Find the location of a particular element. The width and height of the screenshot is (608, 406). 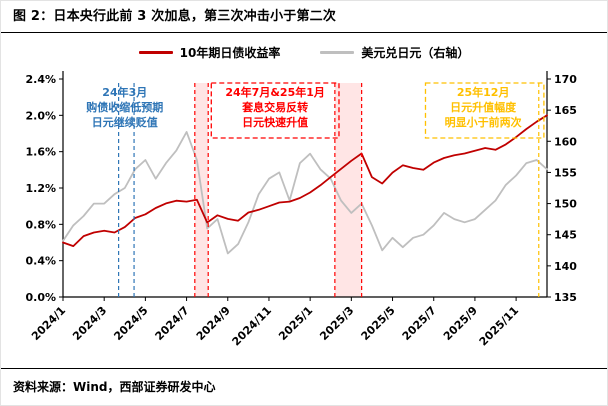

svg-text: 0.4% is located at coordinates (40, 261).